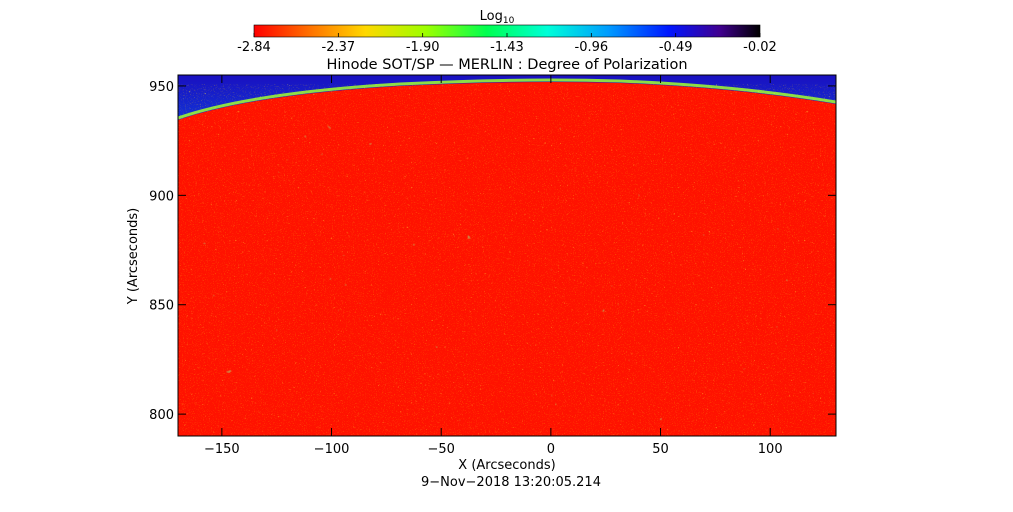 The width and height of the screenshot is (1013, 512). What do you see at coordinates (440, 449) in the screenshot?
I see `x-tick-label: −50` at bounding box center [440, 449].